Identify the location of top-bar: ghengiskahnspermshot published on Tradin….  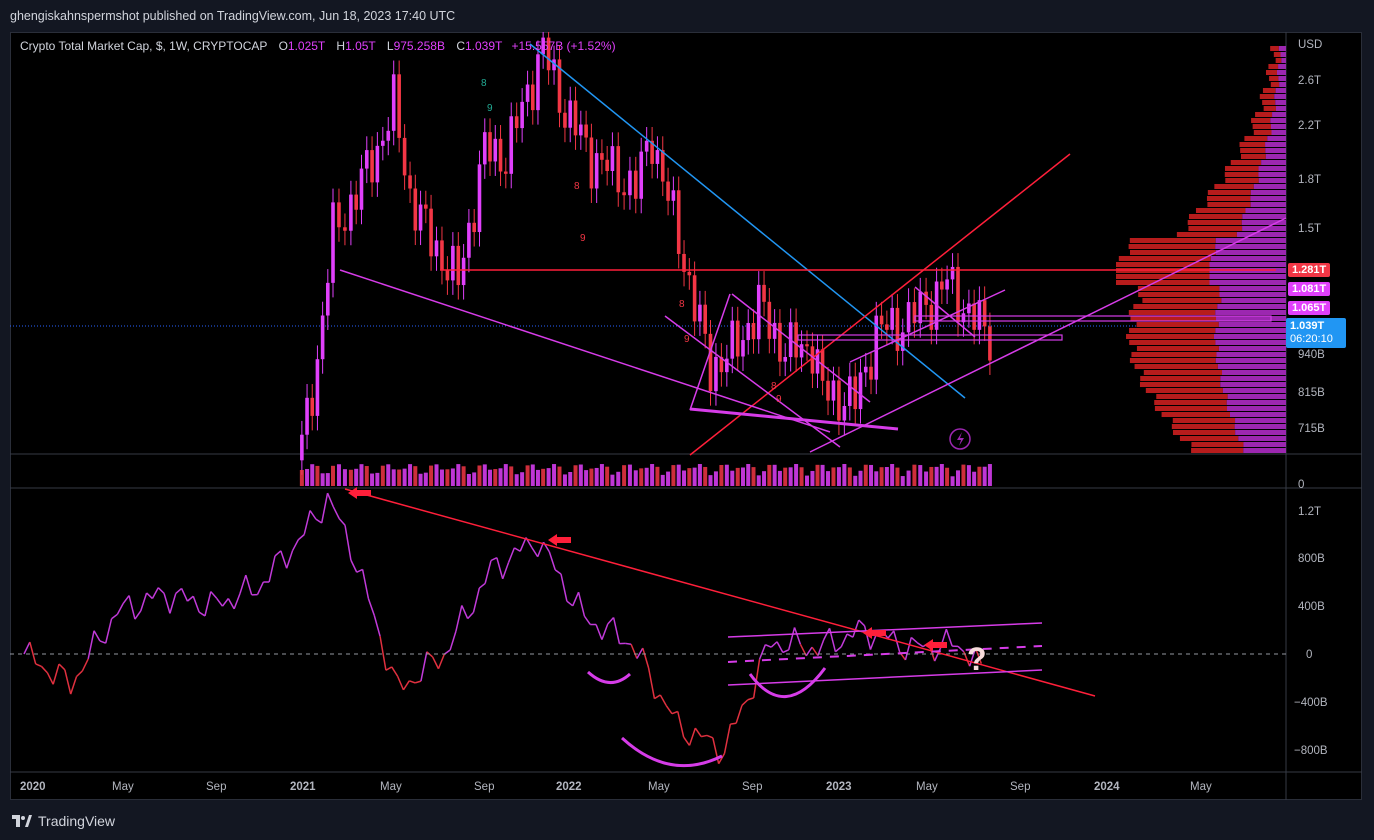
(687, 16).